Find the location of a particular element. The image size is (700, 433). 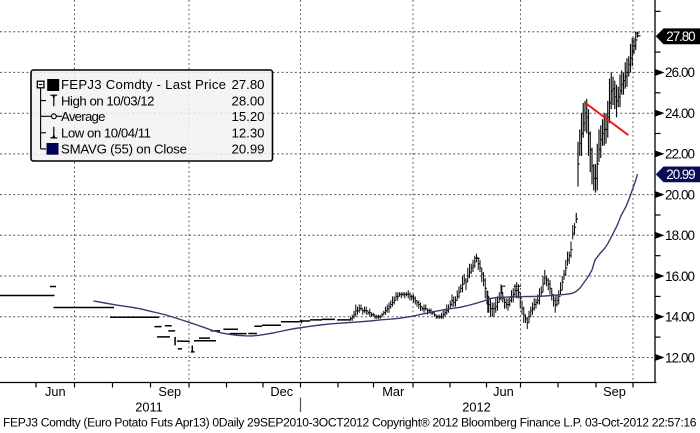

svg-text: SMAVG (55) on Close is located at coordinates (124, 149).